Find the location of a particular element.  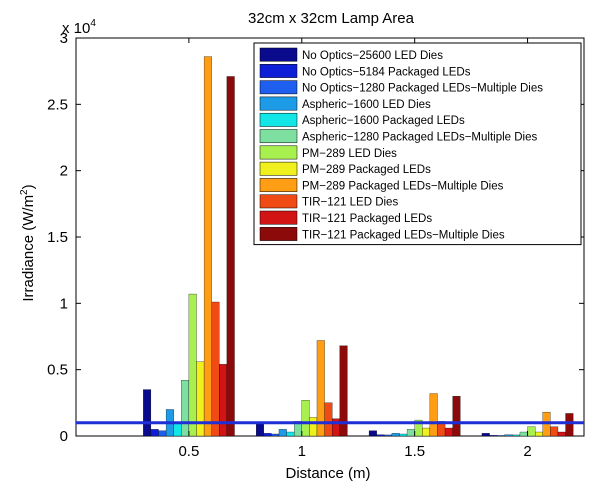

chart-title: 32cm x 32cm Lamp Area is located at coordinates (331, 18).